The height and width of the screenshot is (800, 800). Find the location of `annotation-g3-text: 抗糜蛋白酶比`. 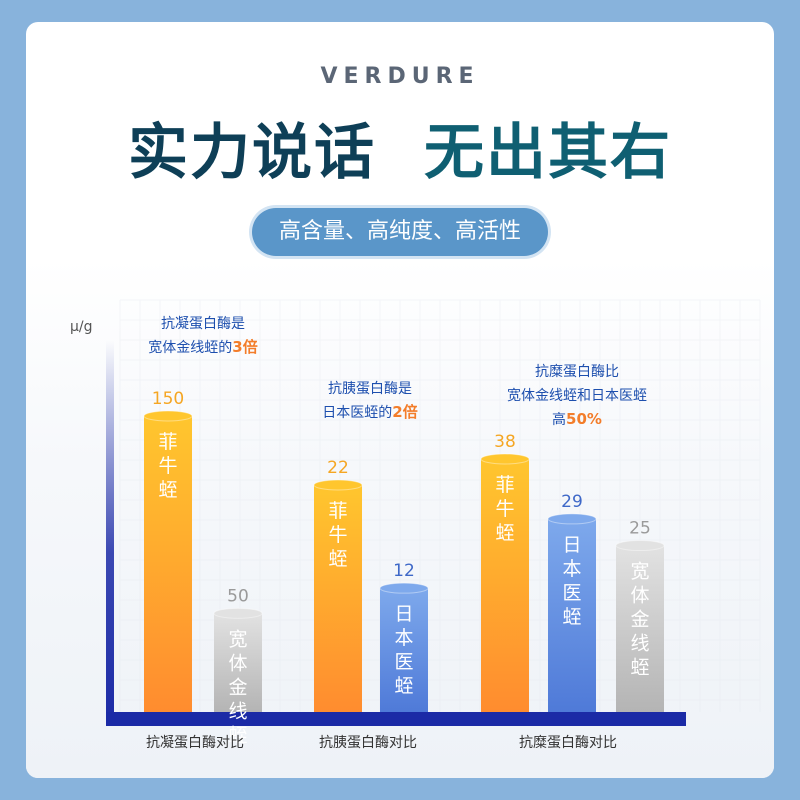

annotation-g3-text: 抗糜蛋白酶比 is located at coordinates (577, 371).